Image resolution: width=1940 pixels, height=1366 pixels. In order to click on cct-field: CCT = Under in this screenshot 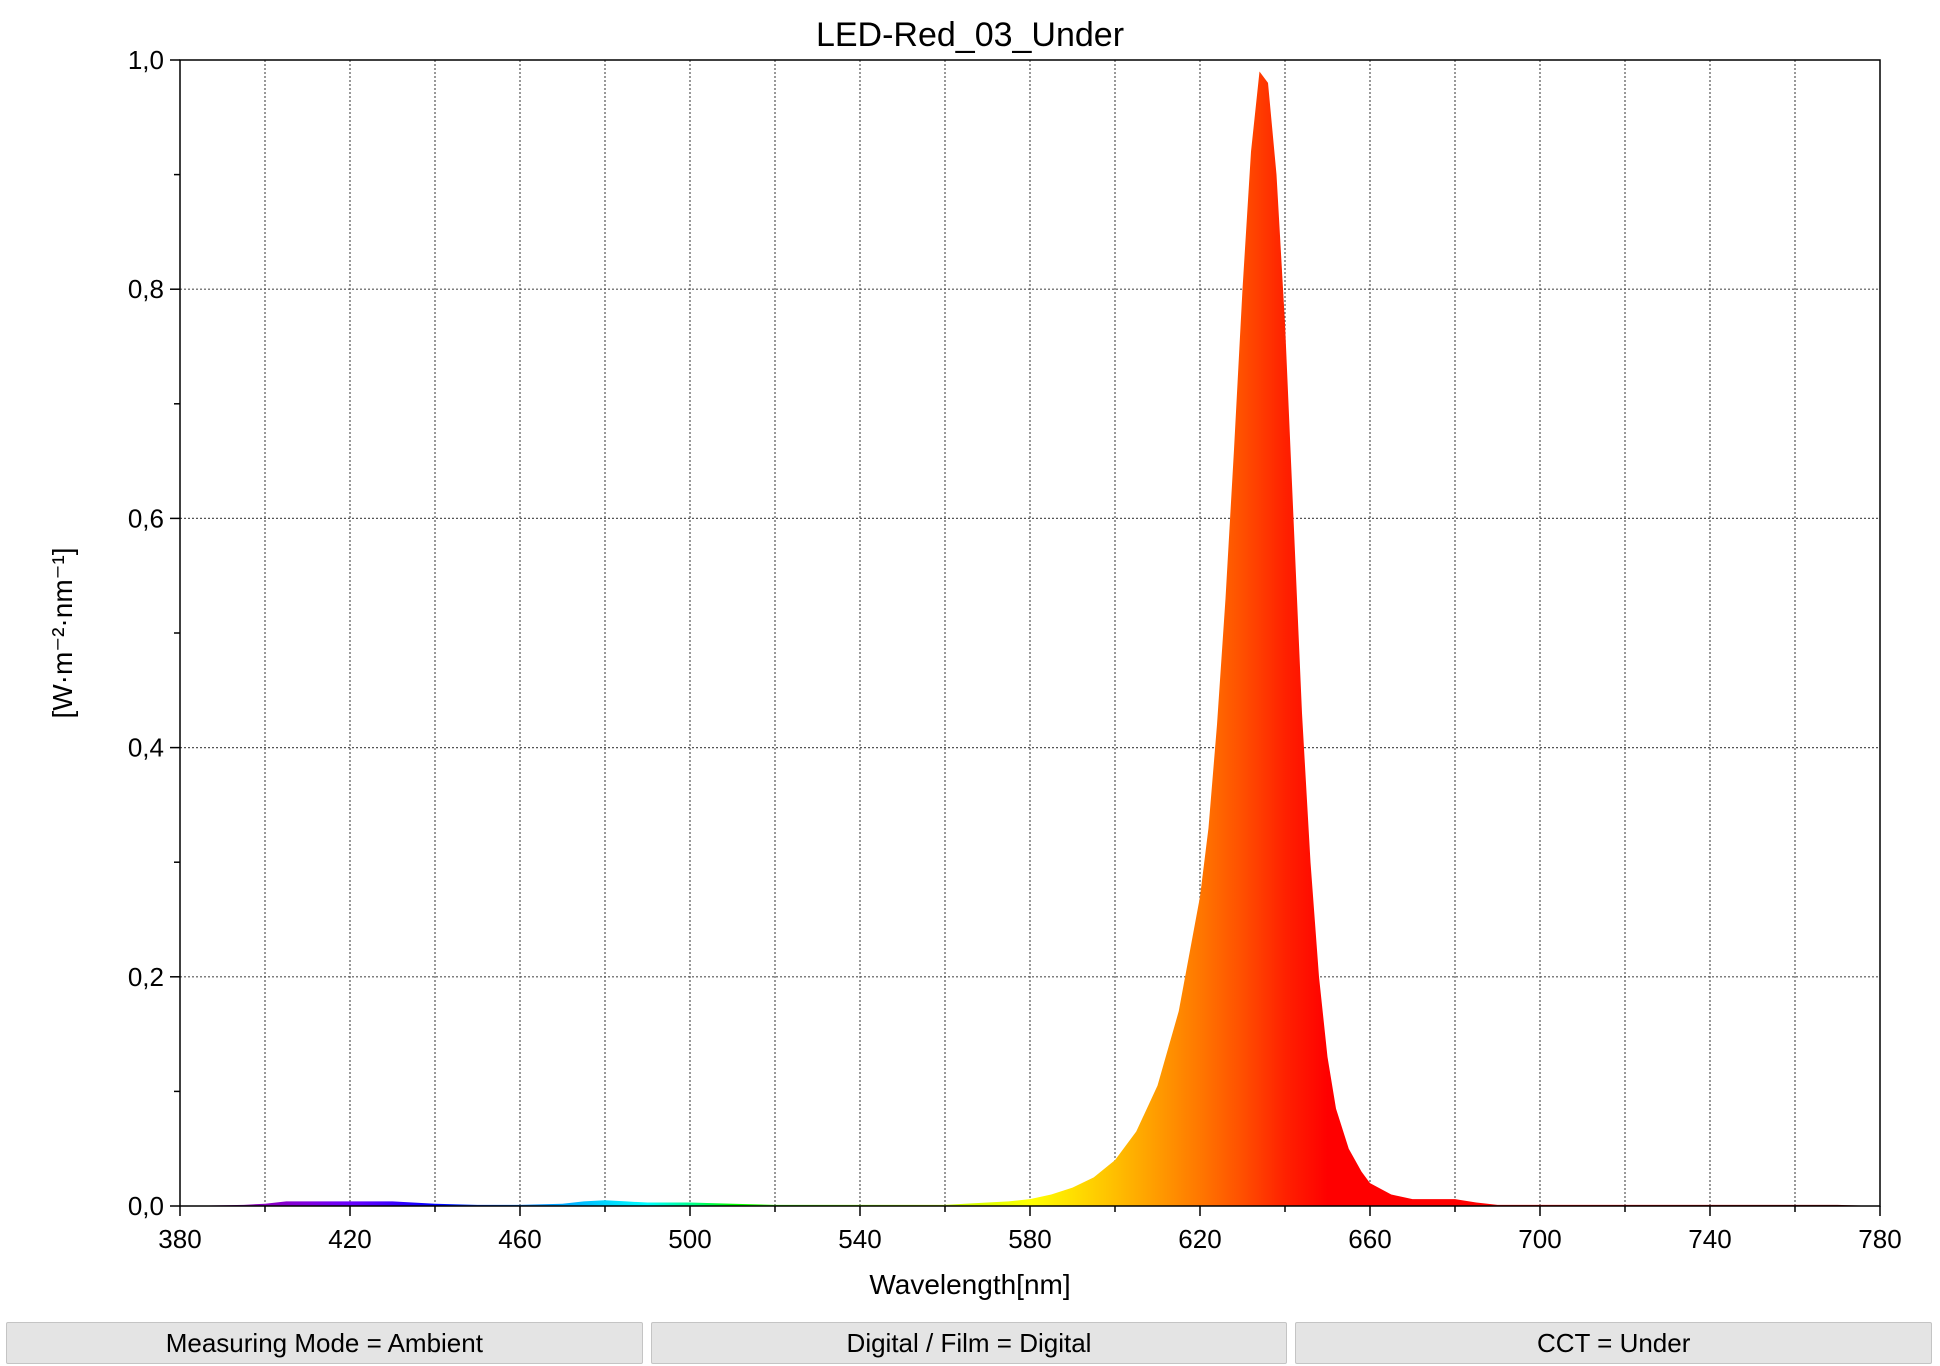, I will do `click(1614, 1343)`.